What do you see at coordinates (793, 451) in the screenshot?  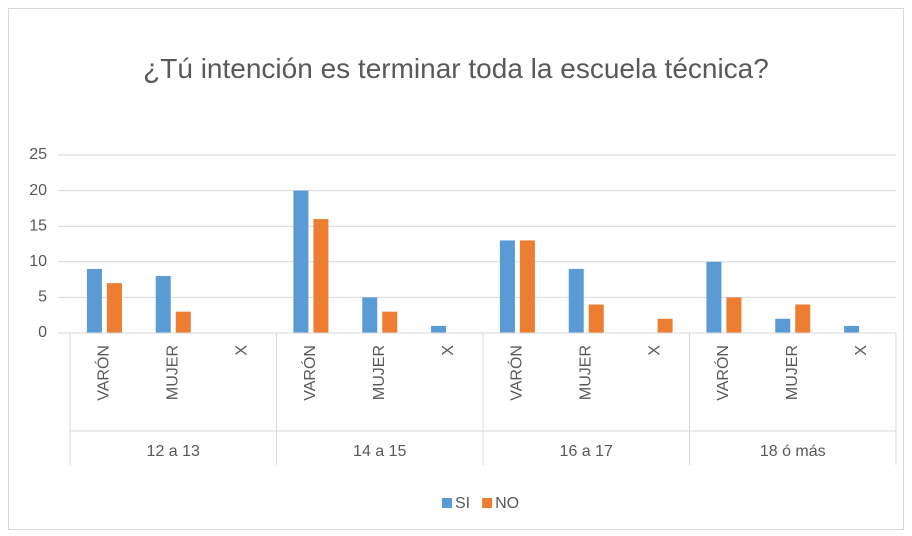 I see `group-label: 18 ó más` at bounding box center [793, 451].